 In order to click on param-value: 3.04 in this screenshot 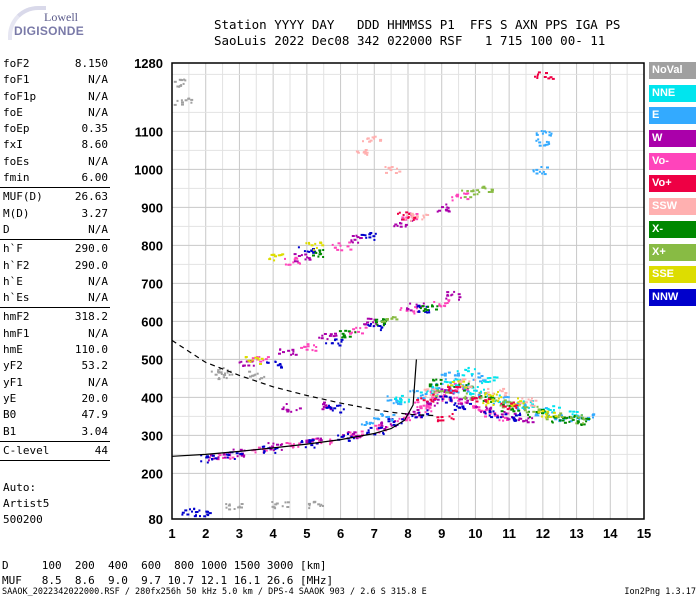, I will do `click(95, 431)`.